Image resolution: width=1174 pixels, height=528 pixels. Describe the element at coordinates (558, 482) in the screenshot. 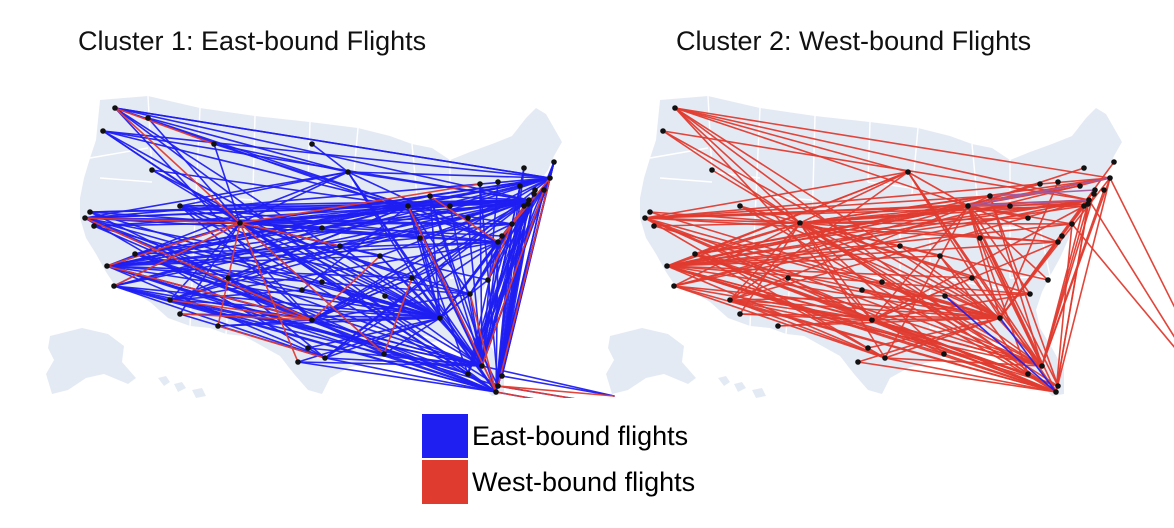

I see `legend-item-west: West-bound flights` at that location.